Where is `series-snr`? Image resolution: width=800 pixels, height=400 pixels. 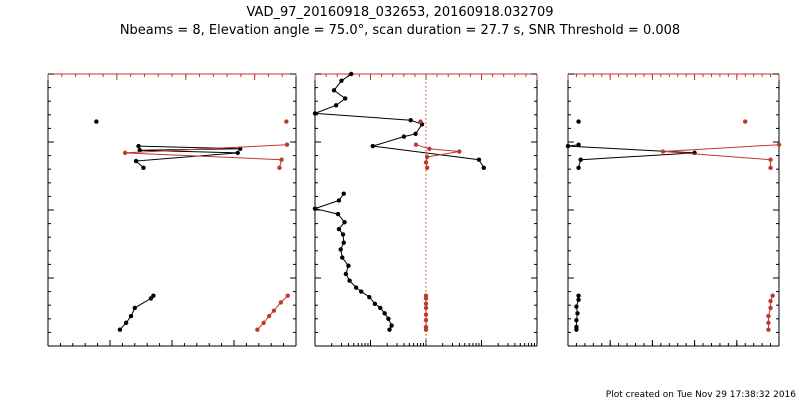
series-snr is located at coordinates (399, 201).